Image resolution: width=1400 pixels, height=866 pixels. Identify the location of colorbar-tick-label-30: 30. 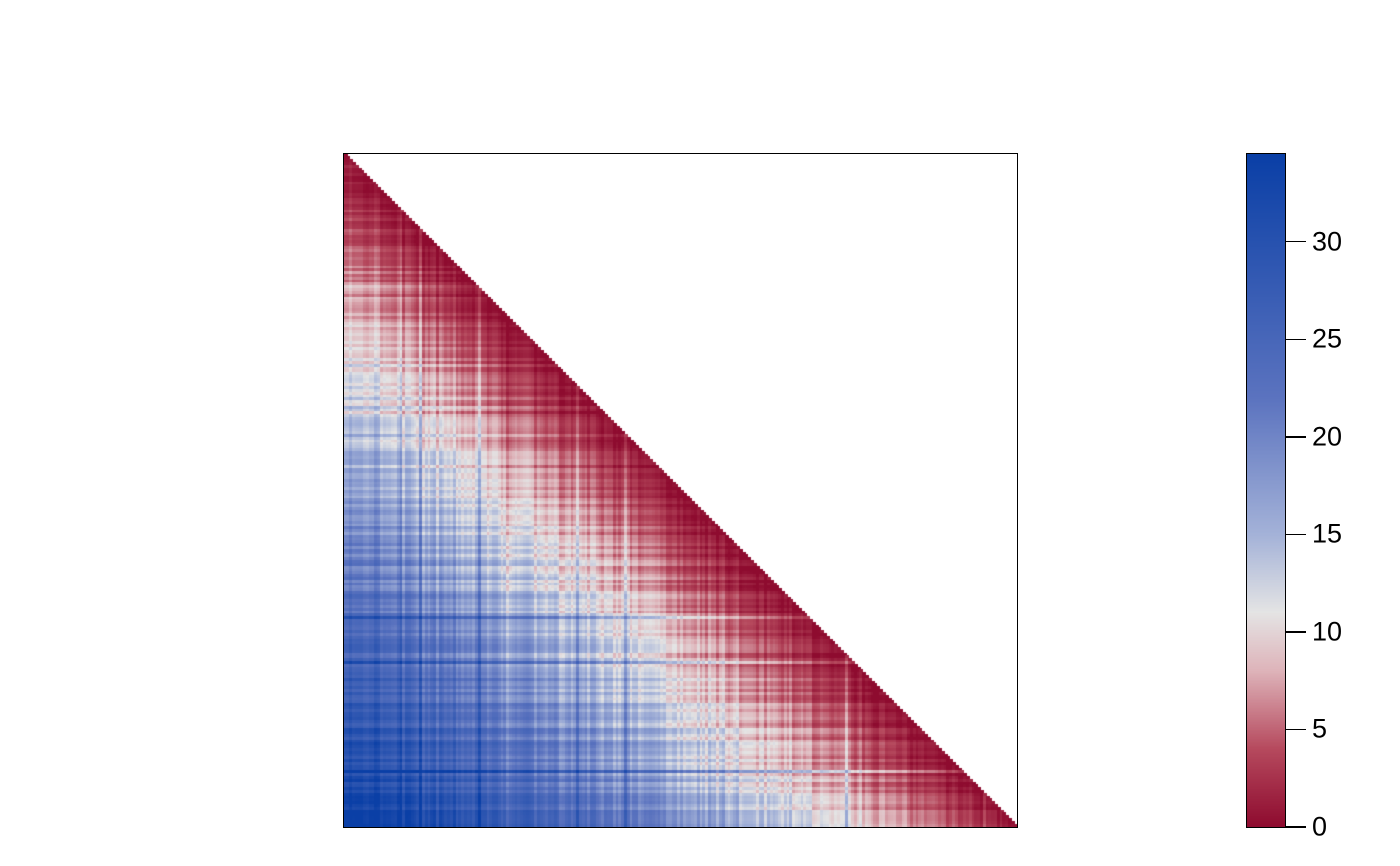
(1327, 241).